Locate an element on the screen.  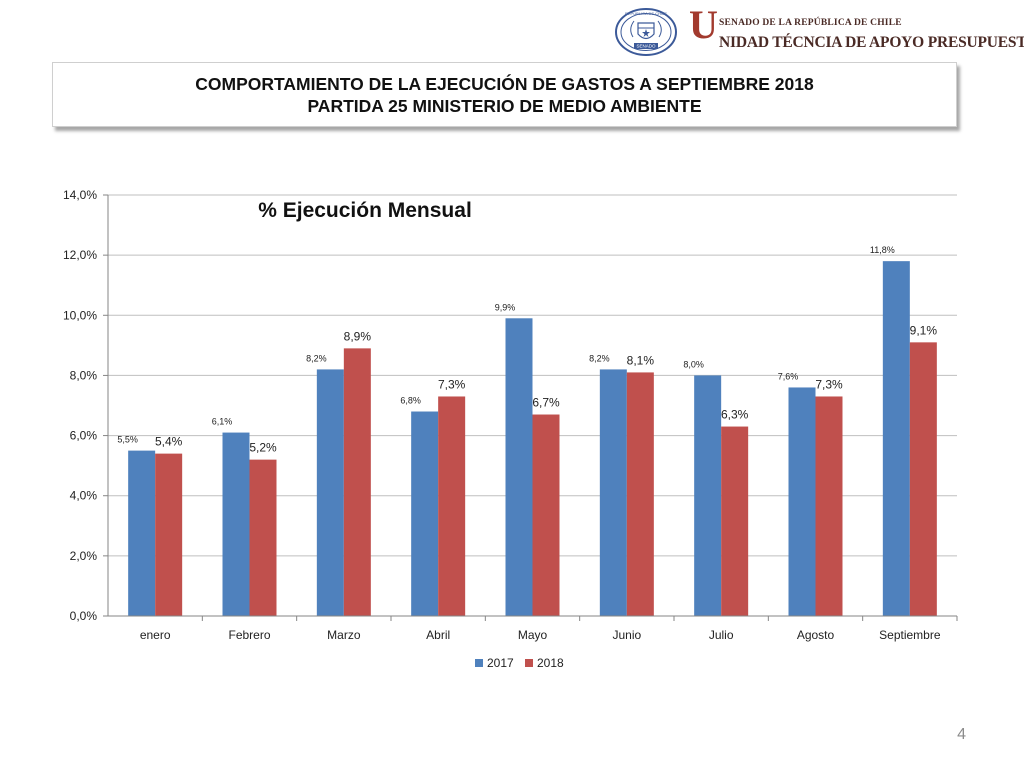
y-tick-label: 10,0% is located at coordinates (80, 315).